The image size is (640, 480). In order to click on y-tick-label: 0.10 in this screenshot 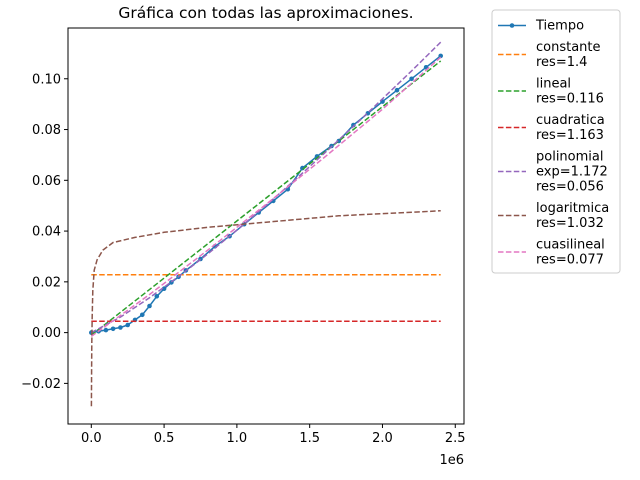, I will do `click(46, 79)`.